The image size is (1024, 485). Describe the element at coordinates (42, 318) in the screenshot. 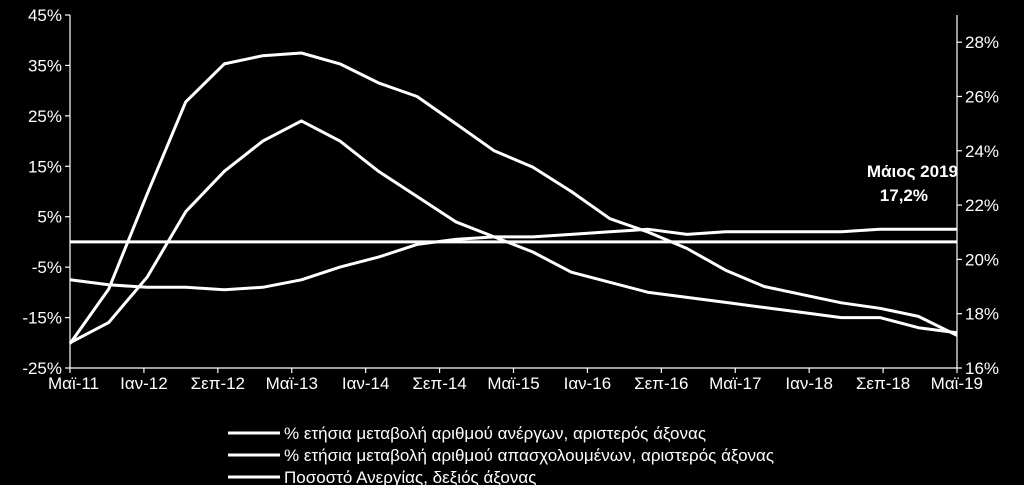

I see `left-tick-label: -15%` at that location.